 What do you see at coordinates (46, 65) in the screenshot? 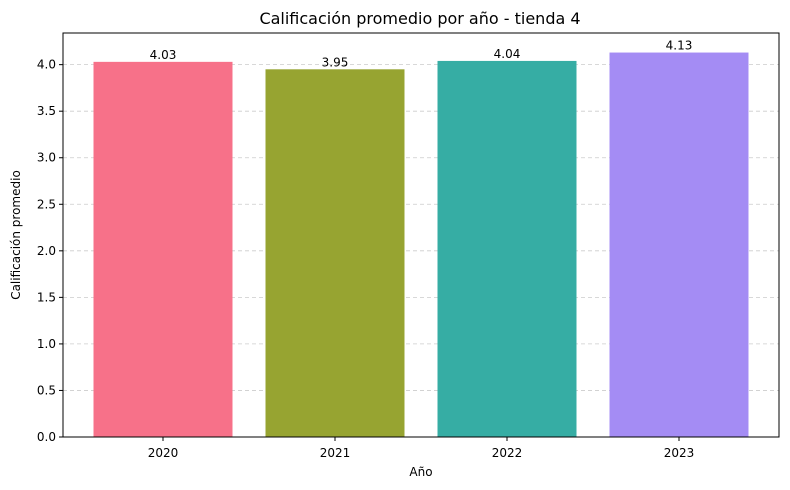
I see `y-tick-label: 4.0` at bounding box center [46, 65].